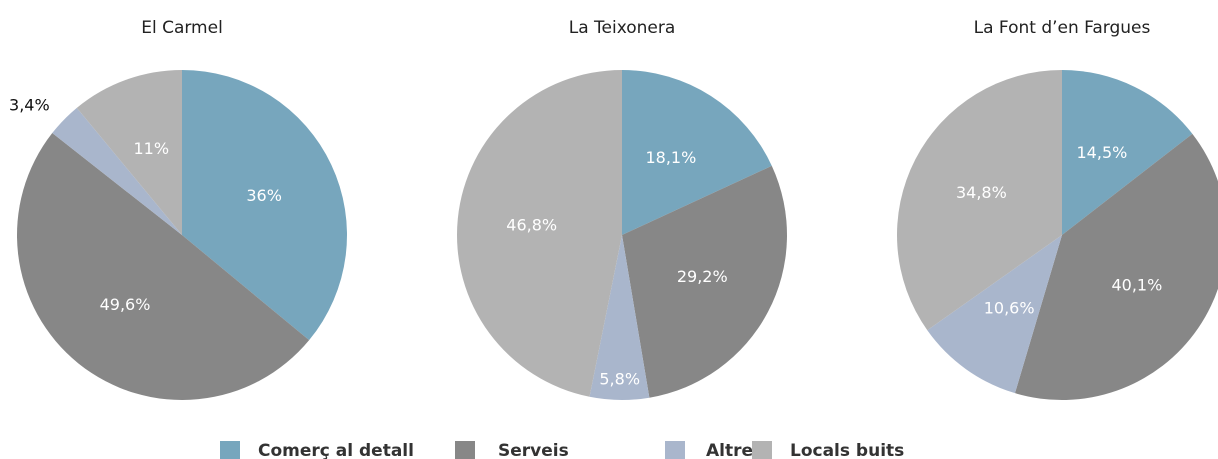 This screenshot has width=1218, height=459. I want to click on value-label: 29,2%, so click(702, 276).